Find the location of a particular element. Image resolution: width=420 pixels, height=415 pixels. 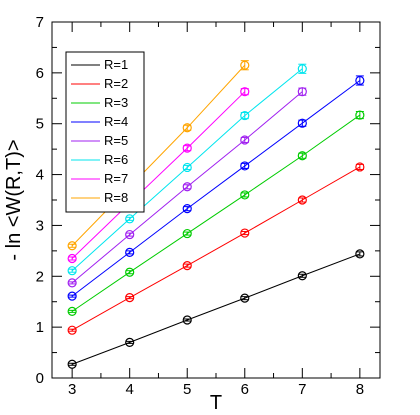

legend-label: R=8 is located at coordinates (116, 197).